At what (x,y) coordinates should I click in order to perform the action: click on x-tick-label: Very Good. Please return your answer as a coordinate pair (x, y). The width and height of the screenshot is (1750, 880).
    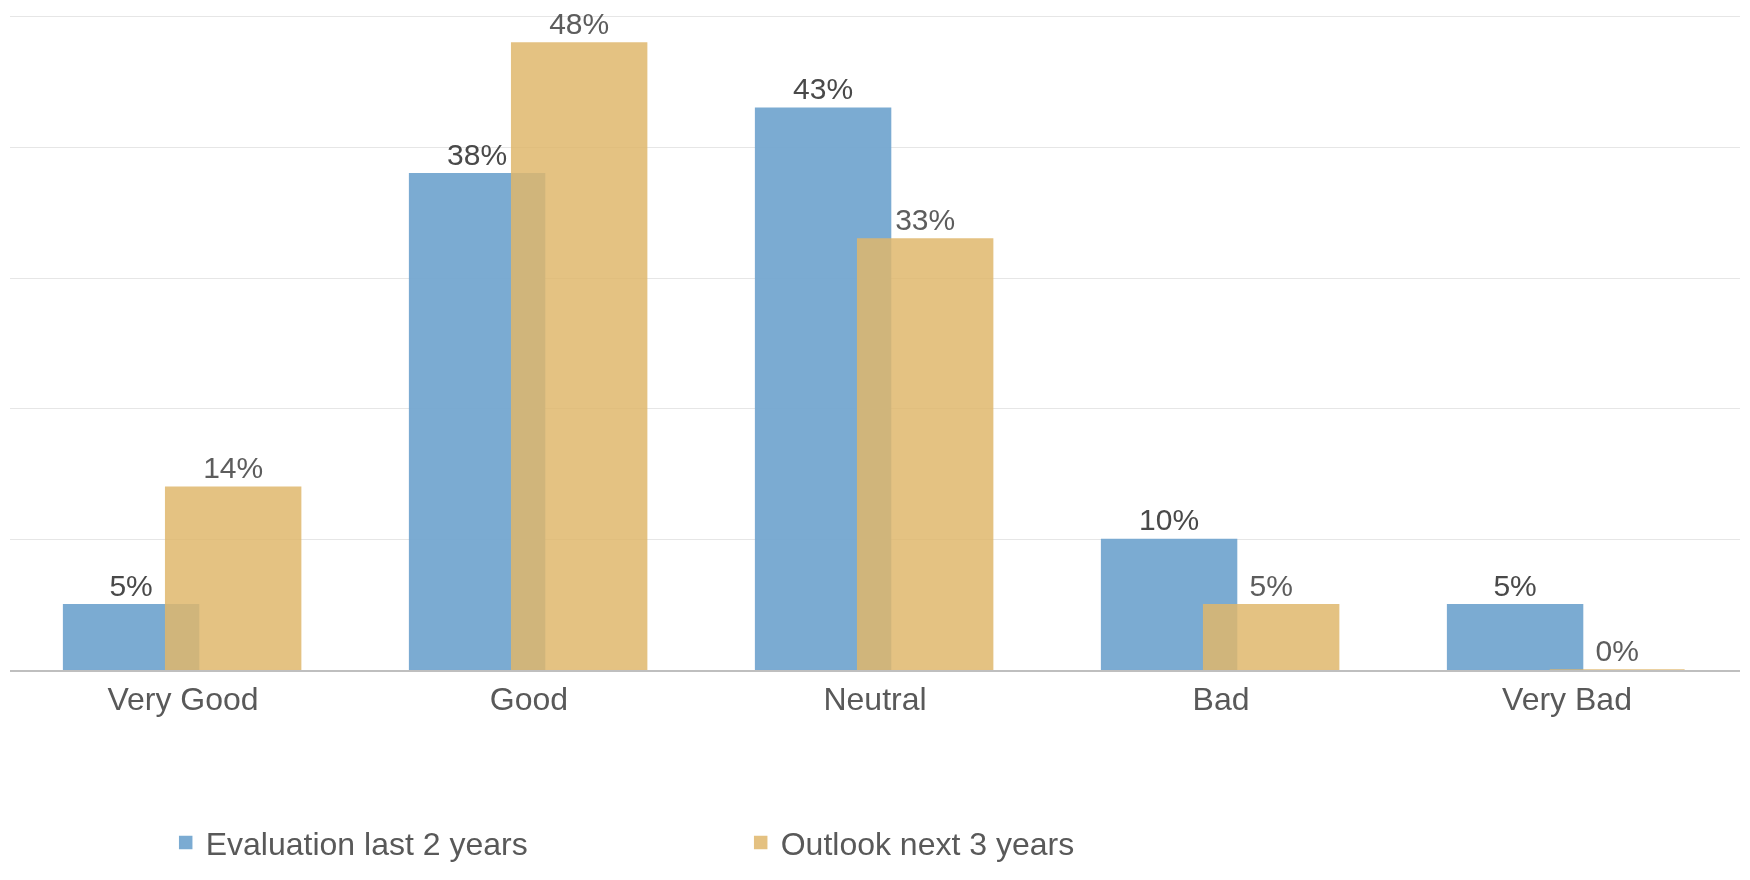
    Looking at the image, I should click on (183, 699).